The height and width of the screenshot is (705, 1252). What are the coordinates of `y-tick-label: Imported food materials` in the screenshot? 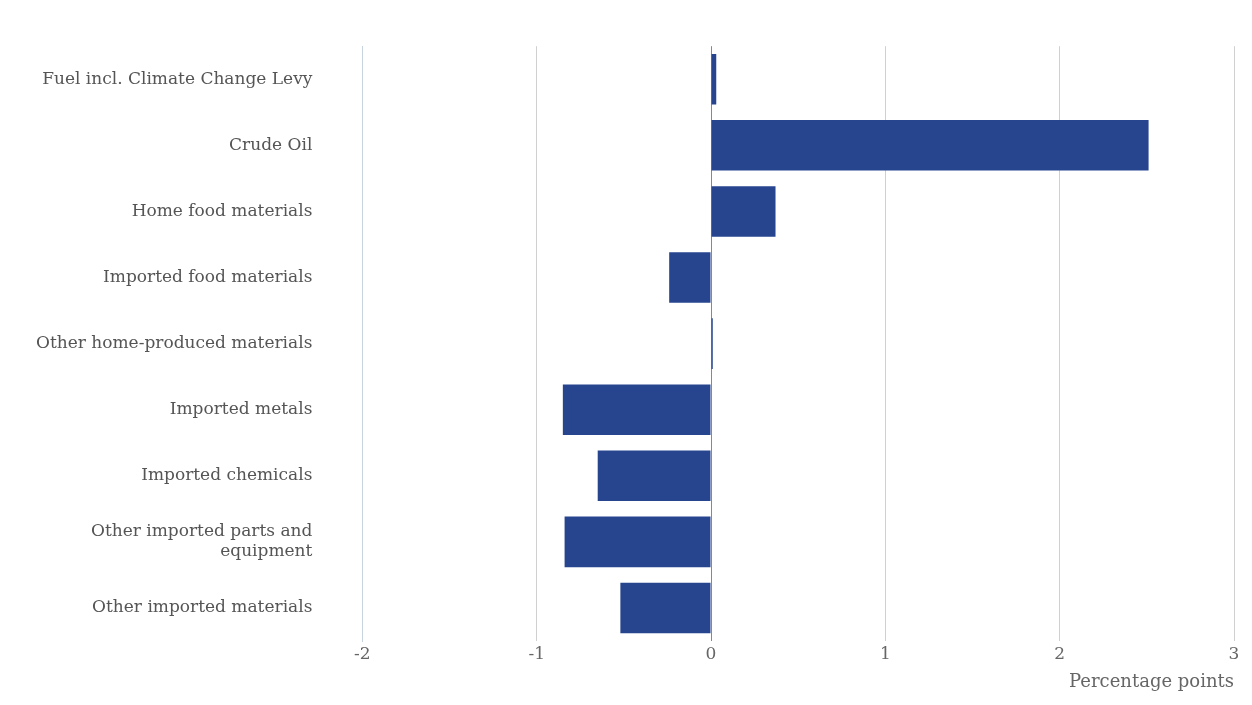 It's located at (208, 275).